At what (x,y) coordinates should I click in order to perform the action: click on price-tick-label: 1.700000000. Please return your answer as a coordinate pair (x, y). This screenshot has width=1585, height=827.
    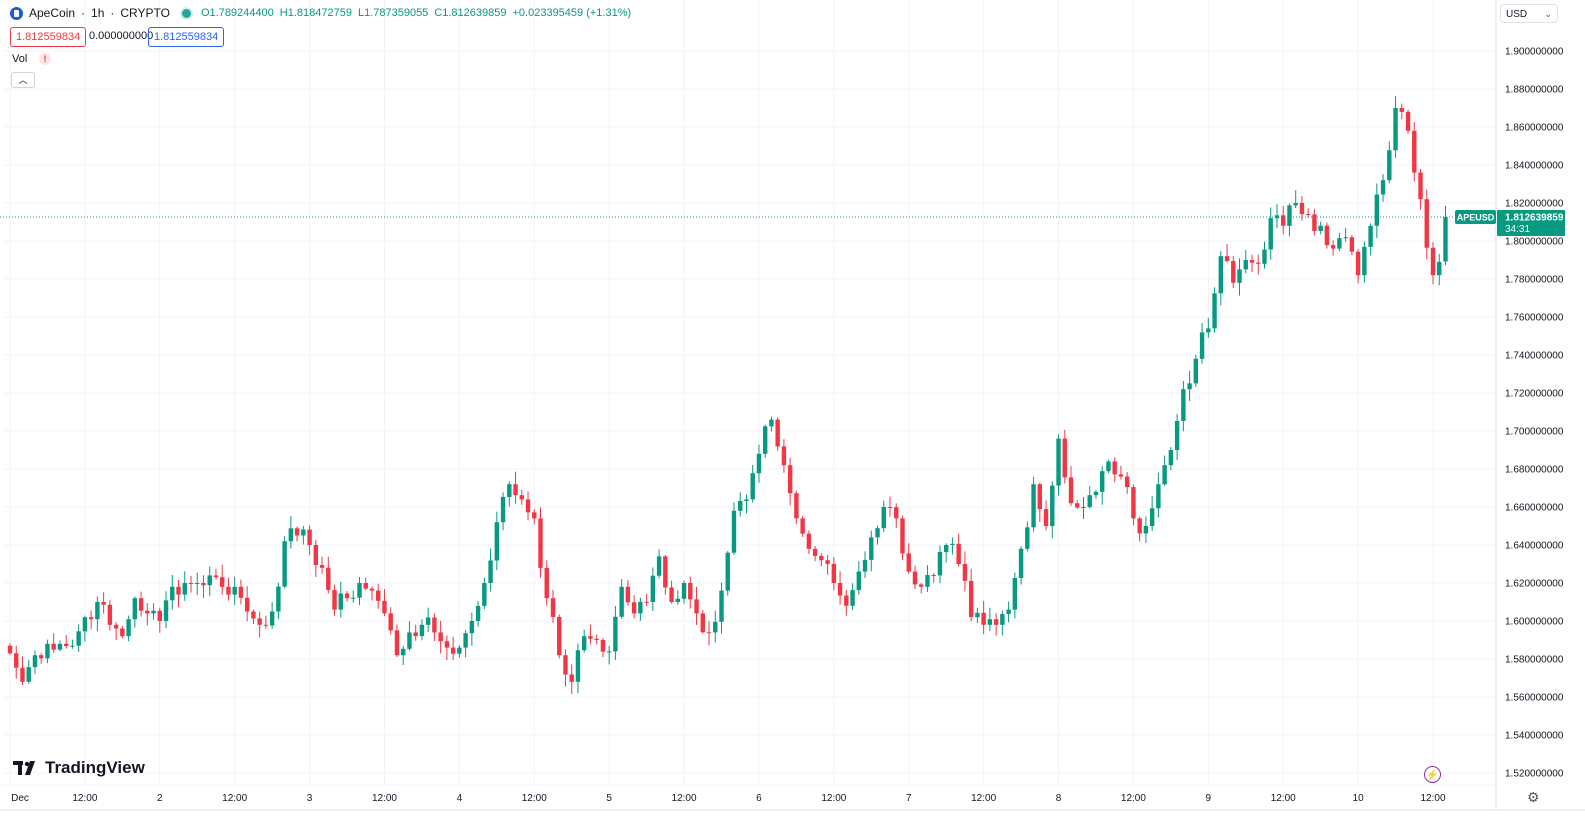
    Looking at the image, I should click on (1534, 432).